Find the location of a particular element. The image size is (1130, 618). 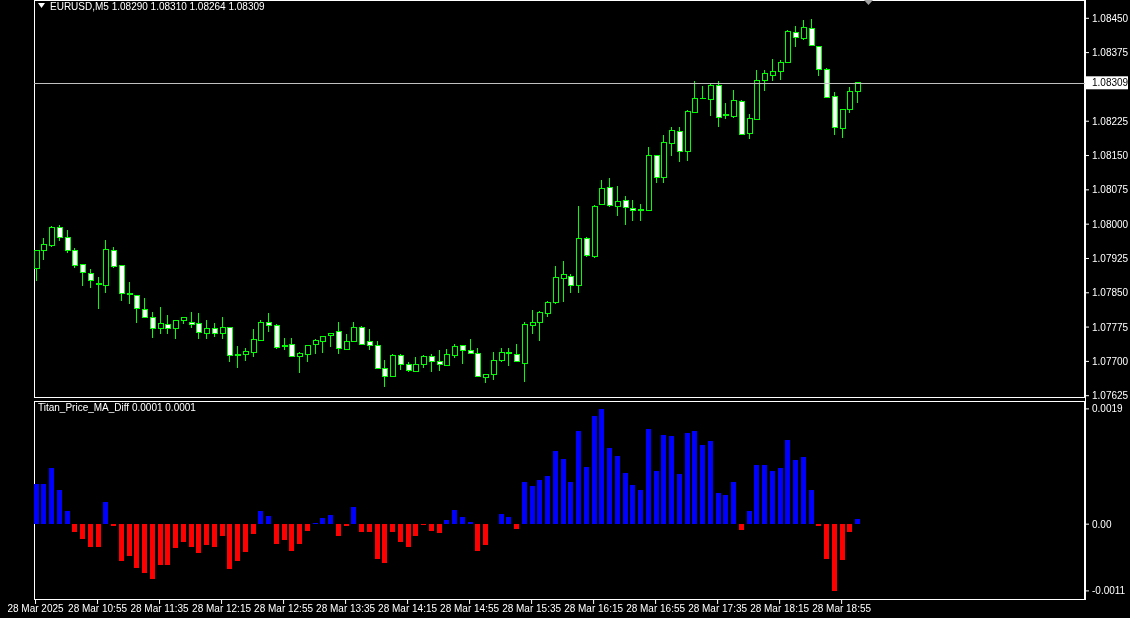

y-tick-label: -0.0011 is located at coordinates (1109, 591).